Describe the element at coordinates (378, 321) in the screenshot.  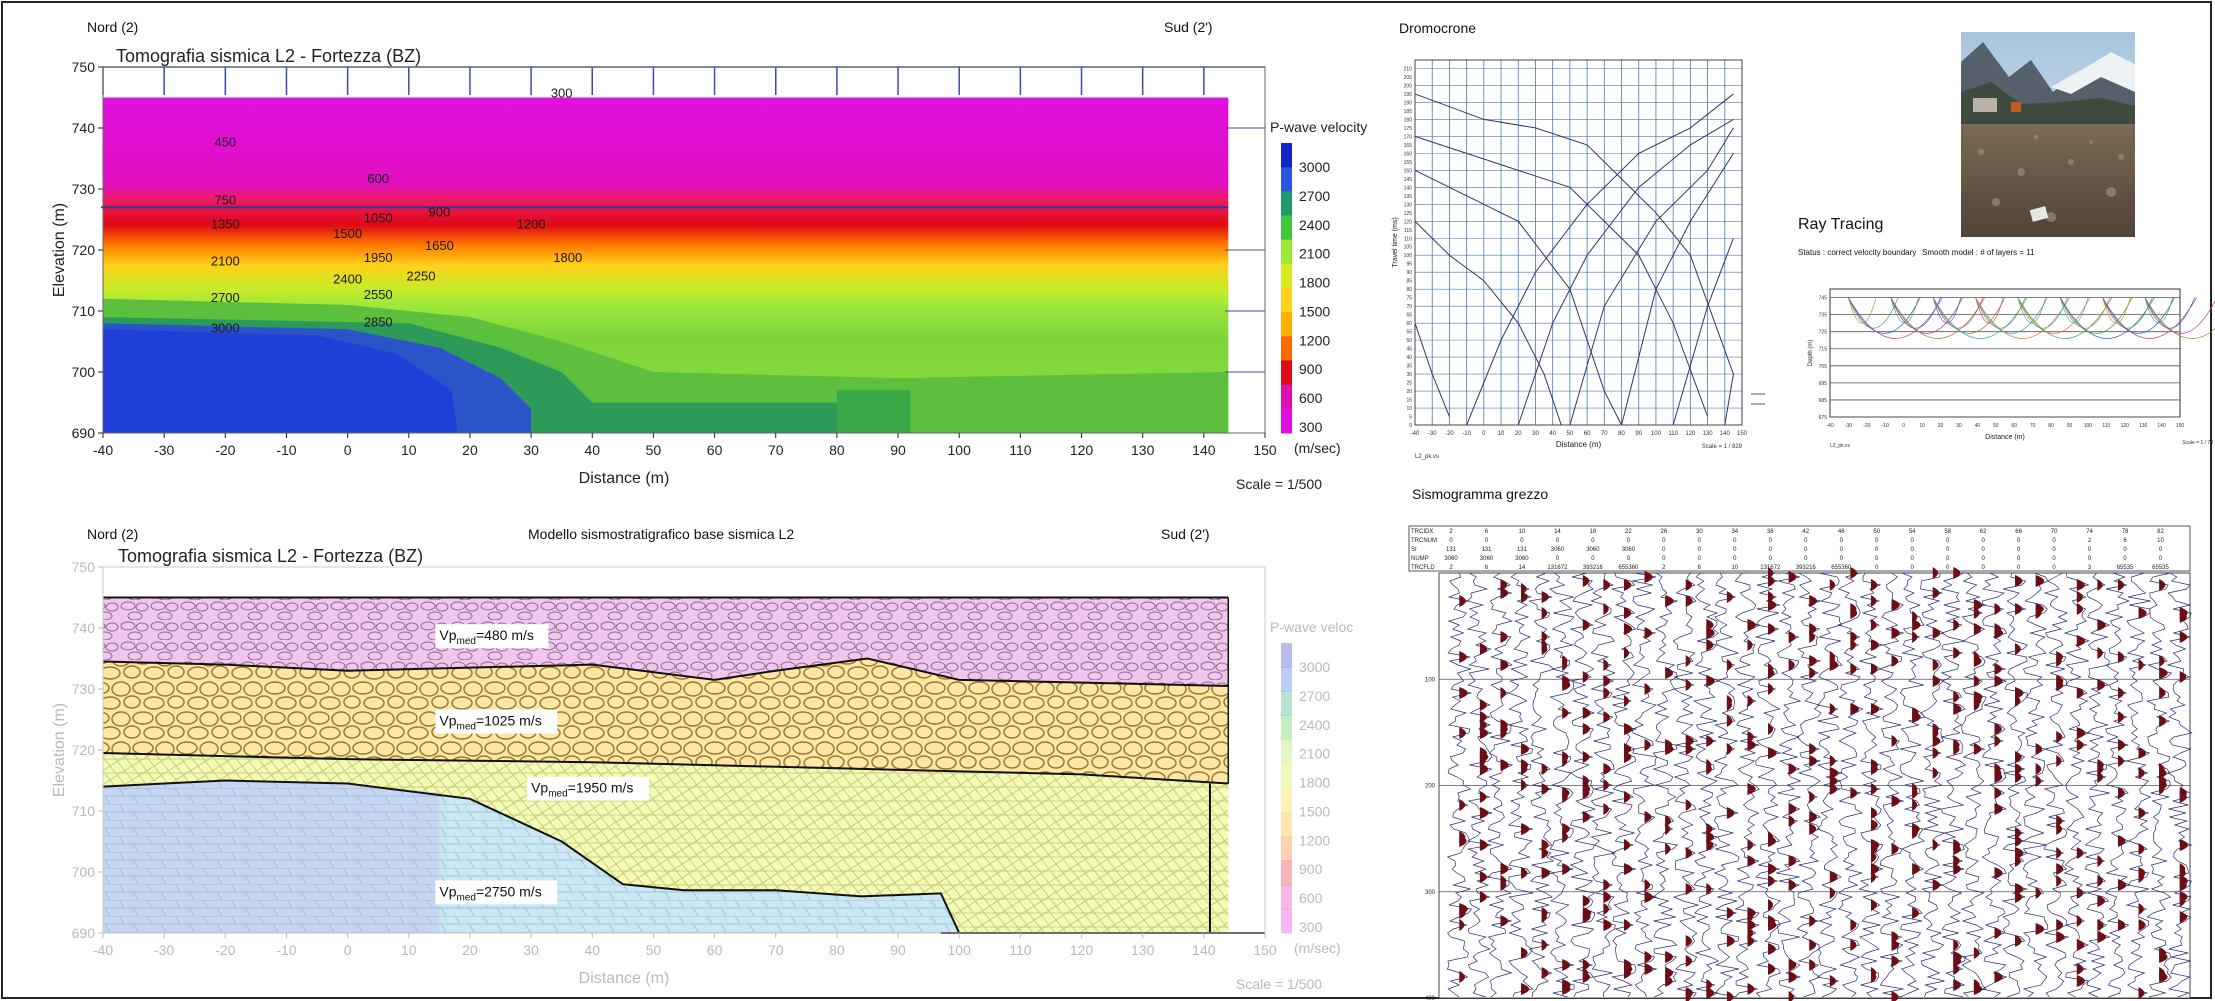
I see `contour-label: 2850` at that location.